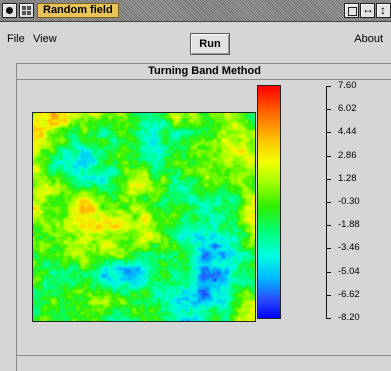  What do you see at coordinates (9, 10) in the screenshot?
I see `window-menu-icon` at bounding box center [9, 10].